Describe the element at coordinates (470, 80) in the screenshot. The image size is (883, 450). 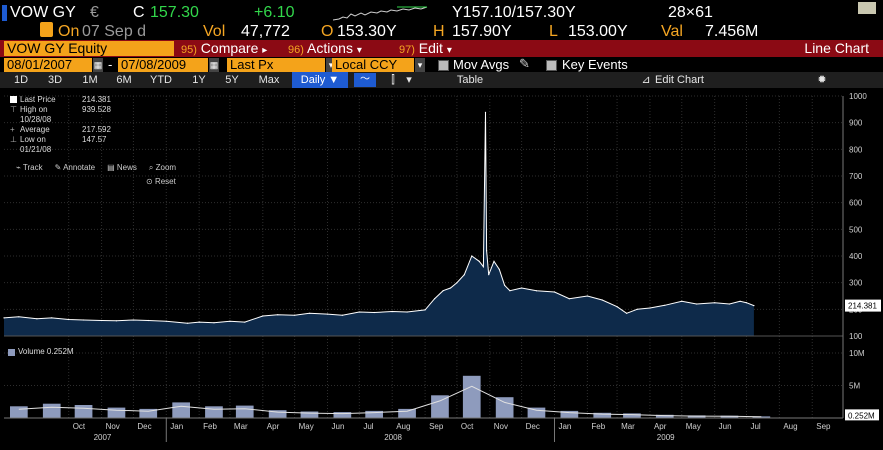
I see `table-button: Table` at that location.